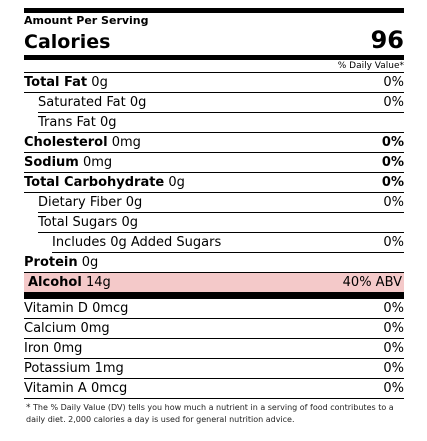  Describe the element at coordinates (387, 40) in the screenshot. I see `calories-value: 96` at that location.